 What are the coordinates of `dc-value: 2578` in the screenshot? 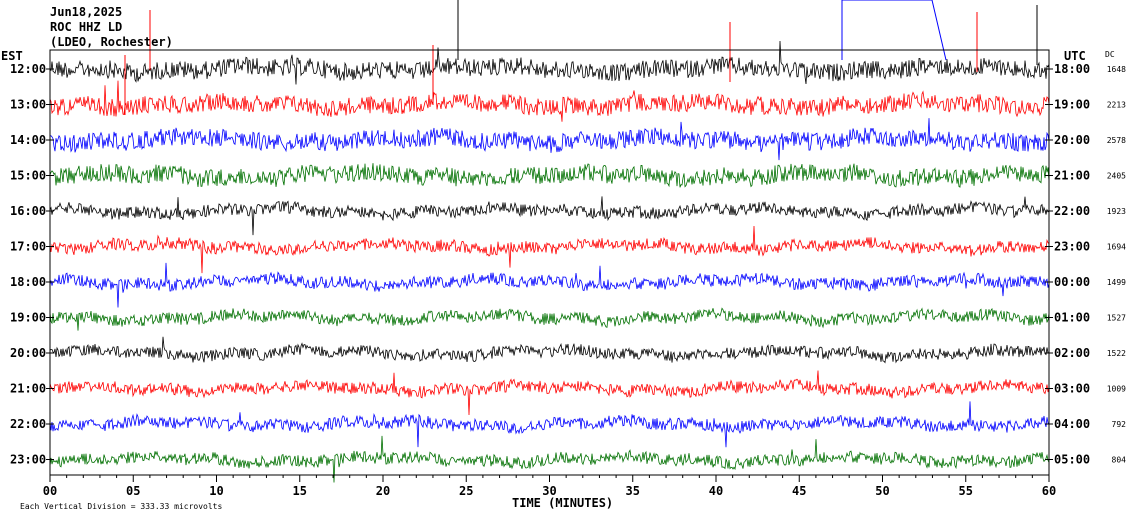 It's located at (1116, 140).